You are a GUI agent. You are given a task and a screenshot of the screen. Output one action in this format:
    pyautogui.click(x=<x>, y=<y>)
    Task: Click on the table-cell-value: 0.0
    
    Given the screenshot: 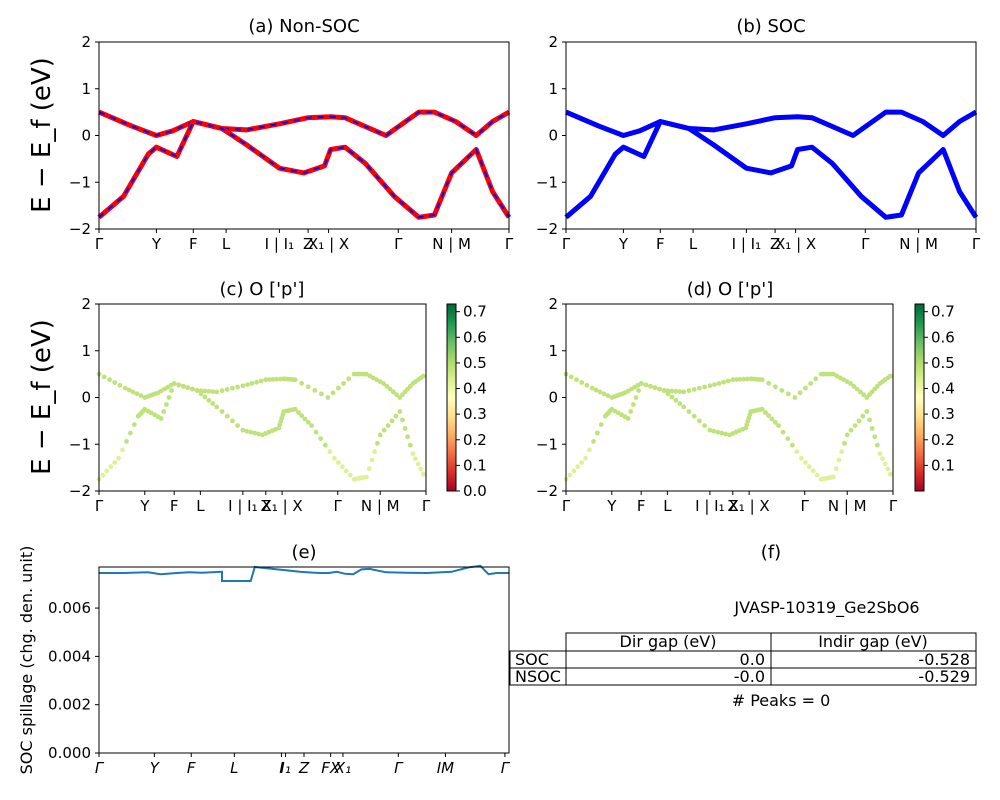 What is the action you would take?
    pyautogui.click(x=752, y=659)
    